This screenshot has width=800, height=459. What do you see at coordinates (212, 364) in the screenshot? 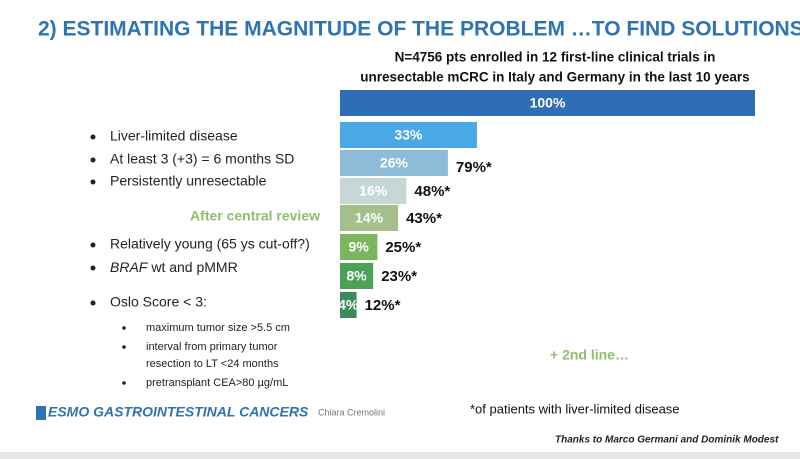
I see `sub-bullet-text: resection to LT <24 months` at bounding box center [212, 364].